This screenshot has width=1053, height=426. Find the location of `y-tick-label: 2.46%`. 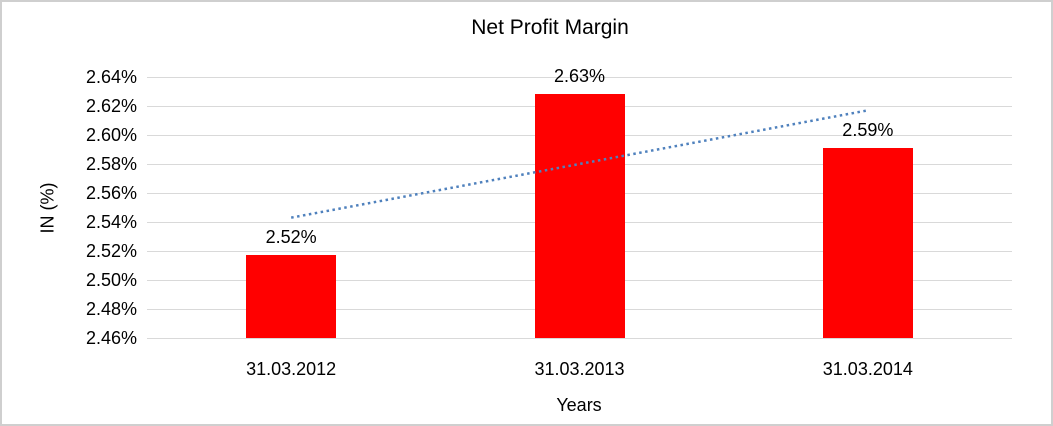

y-tick-label: 2.46% is located at coordinates (111, 338).